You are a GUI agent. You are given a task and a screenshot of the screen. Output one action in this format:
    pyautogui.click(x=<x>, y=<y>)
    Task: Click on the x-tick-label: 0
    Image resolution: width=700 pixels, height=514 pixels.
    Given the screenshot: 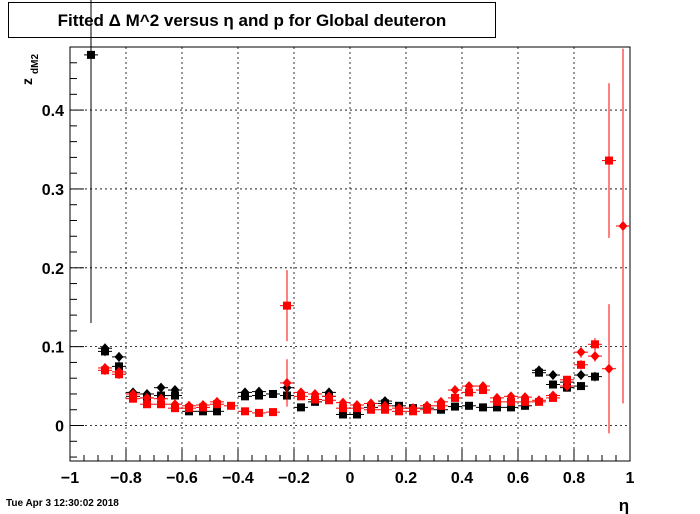 What is the action you would take?
    pyautogui.click(x=350, y=478)
    